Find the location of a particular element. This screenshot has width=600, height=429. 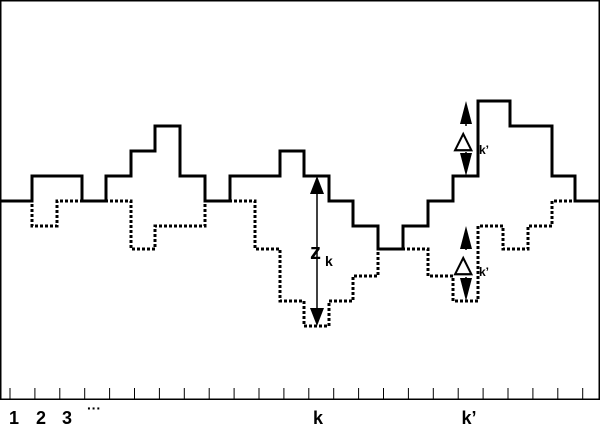

x-label-2: 2 is located at coordinates (41, 418).